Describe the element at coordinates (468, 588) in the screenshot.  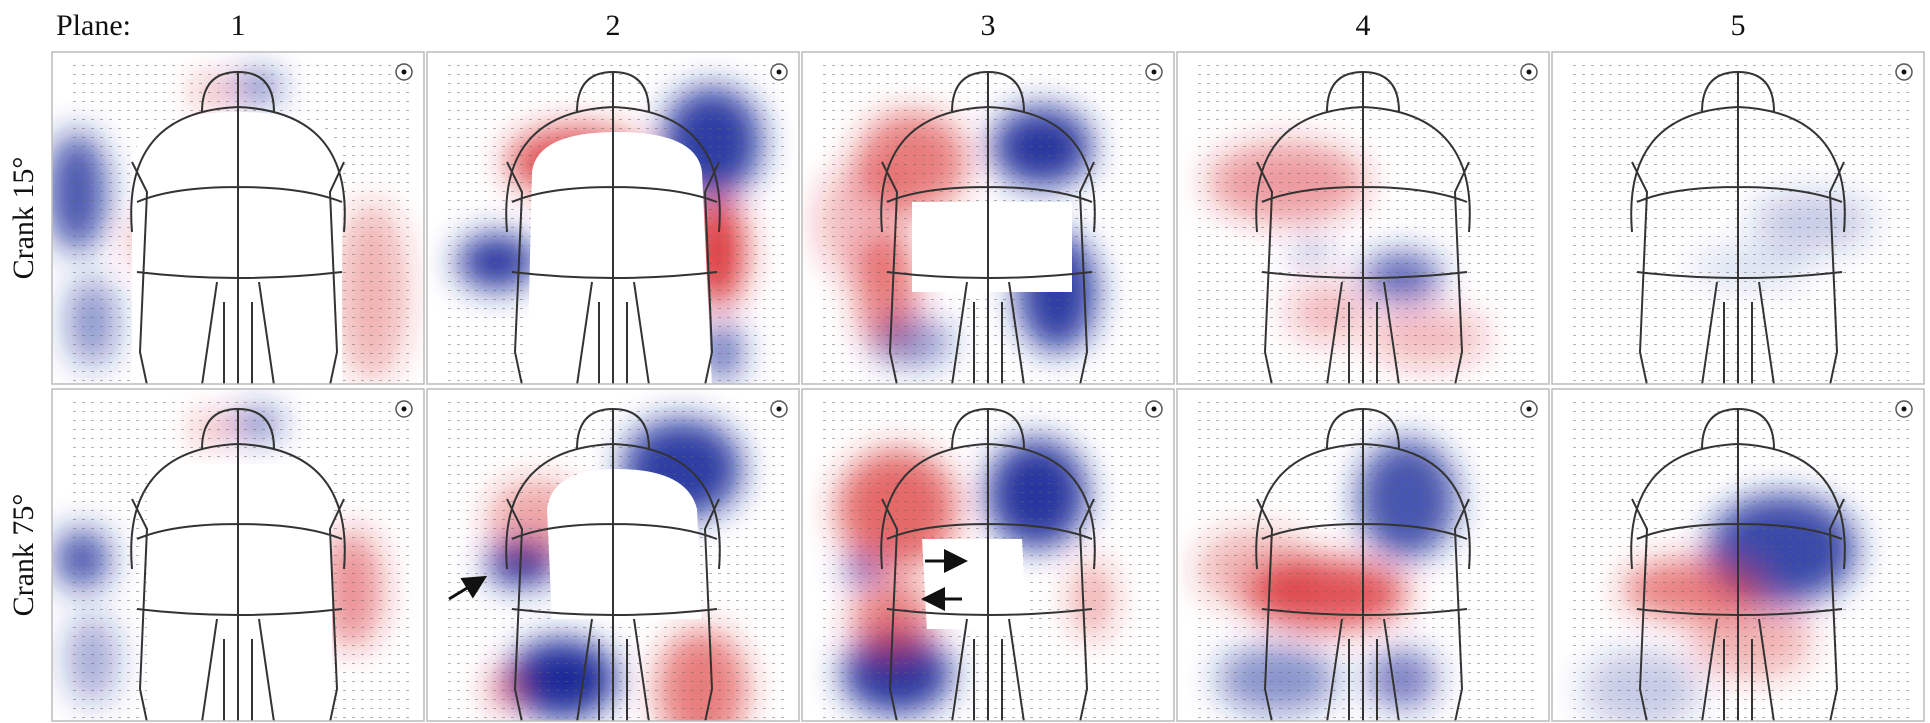
I see `arrow` at that location.